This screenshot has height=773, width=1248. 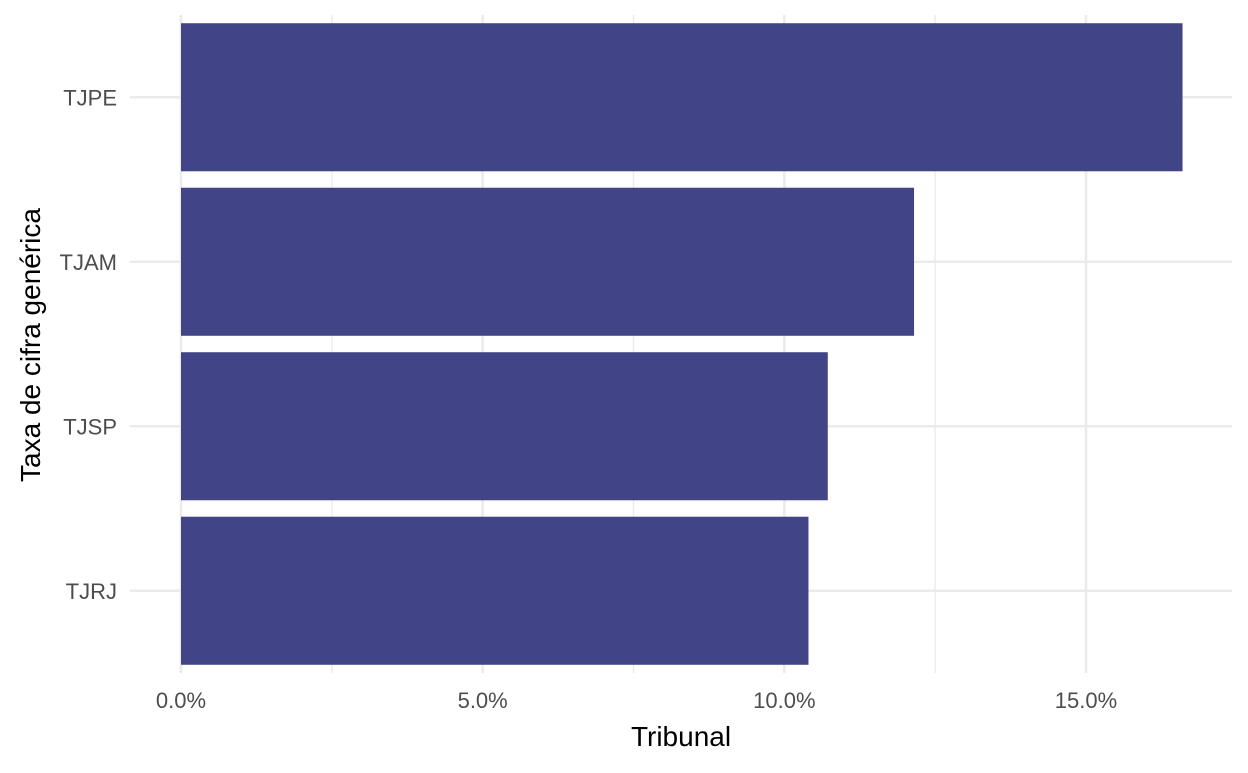 I want to click on x-tick-labels: 0.0% 5.0% 10.0% 15.0%, so click(x=636, y=700).